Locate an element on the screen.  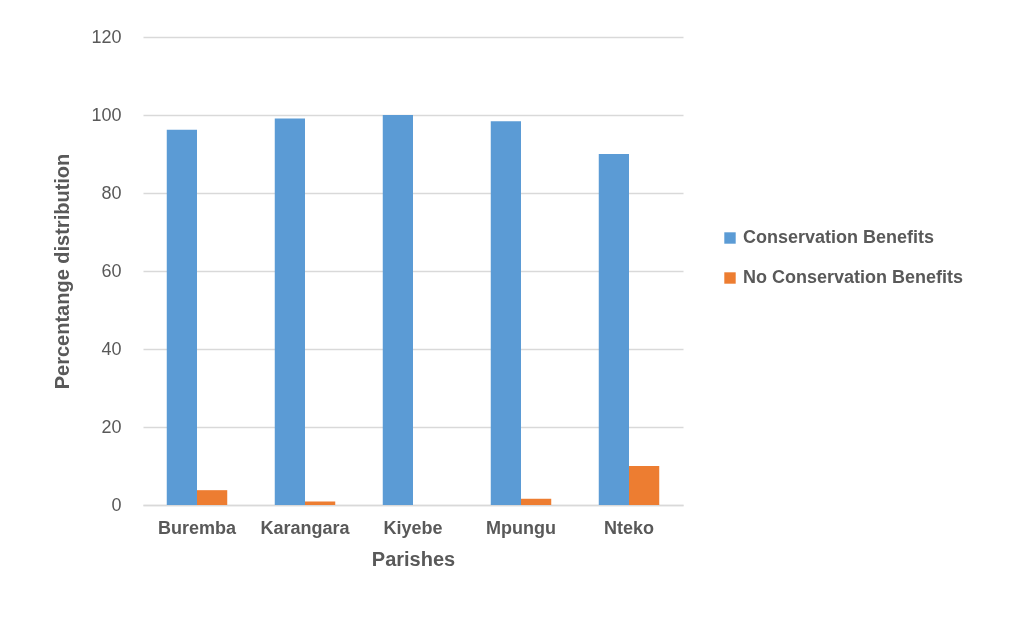
y-tick-label: 100 is located at coordinates (106, 114).